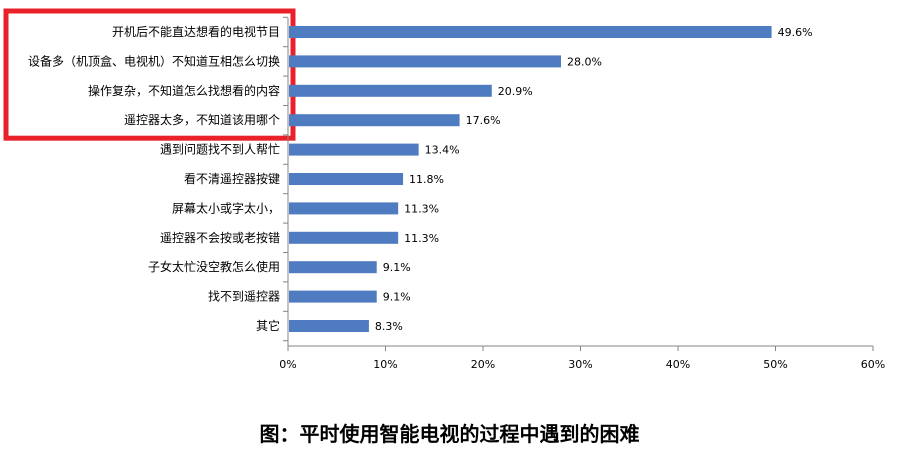  What do you see at coordinates (214, 266) in the screenshot?
I see `category-label: 子女太忙没空教怎么使用` at bounding box center [214, 266].